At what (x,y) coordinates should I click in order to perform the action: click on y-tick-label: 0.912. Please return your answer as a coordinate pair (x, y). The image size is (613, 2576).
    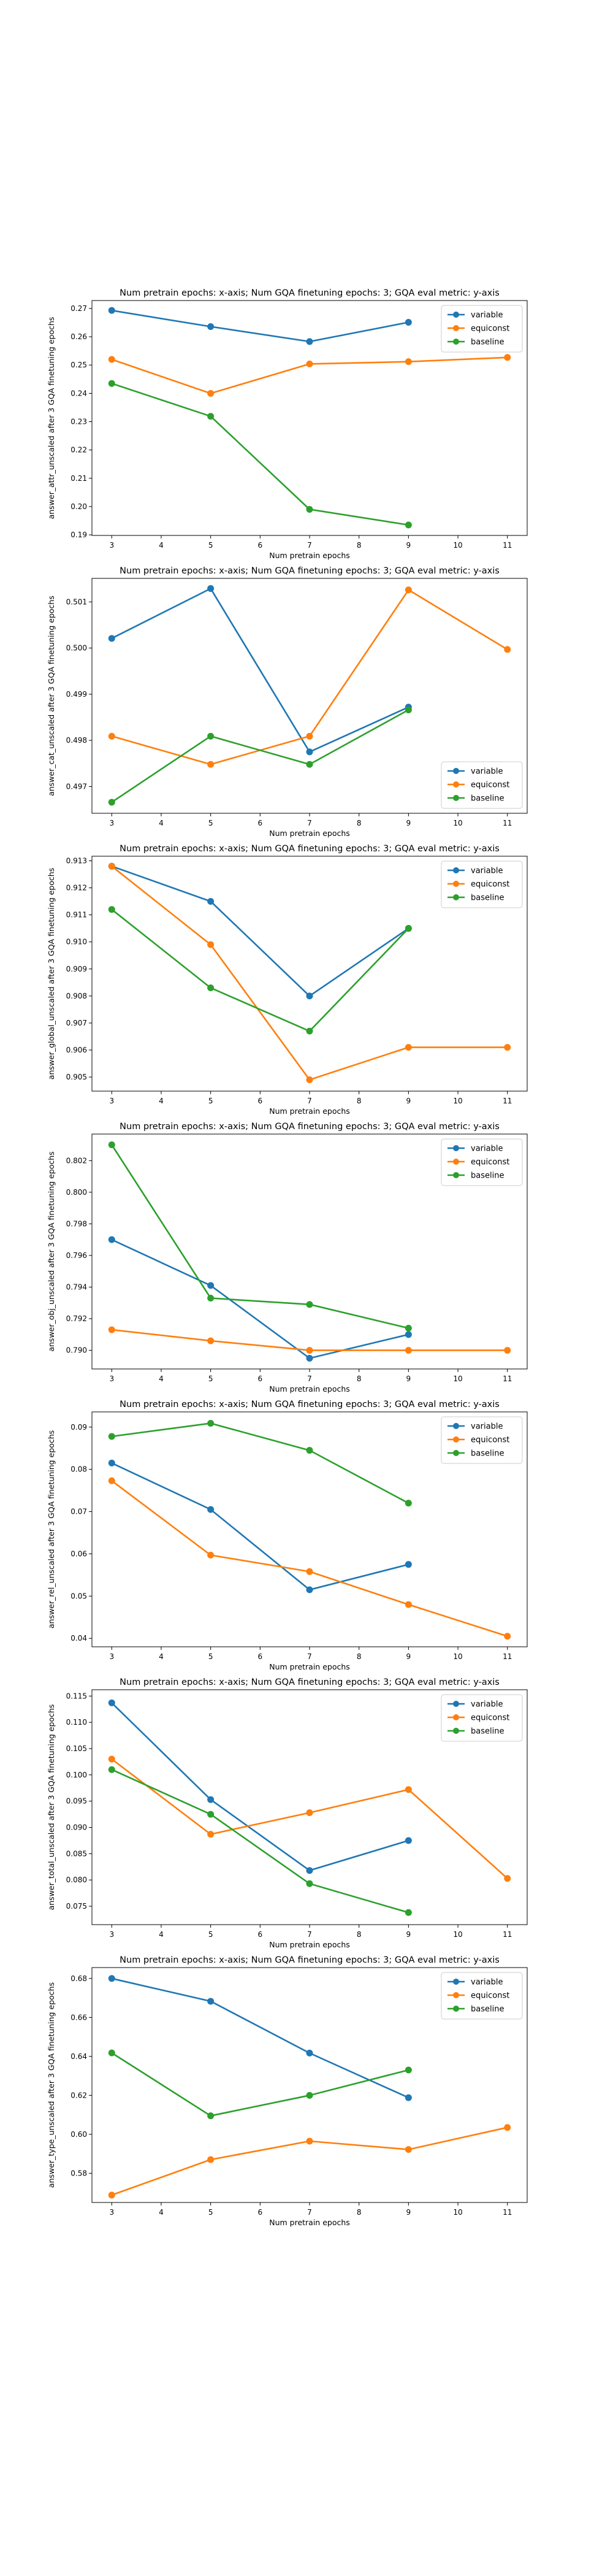
    Looking at the image, I should click on (76, 888).